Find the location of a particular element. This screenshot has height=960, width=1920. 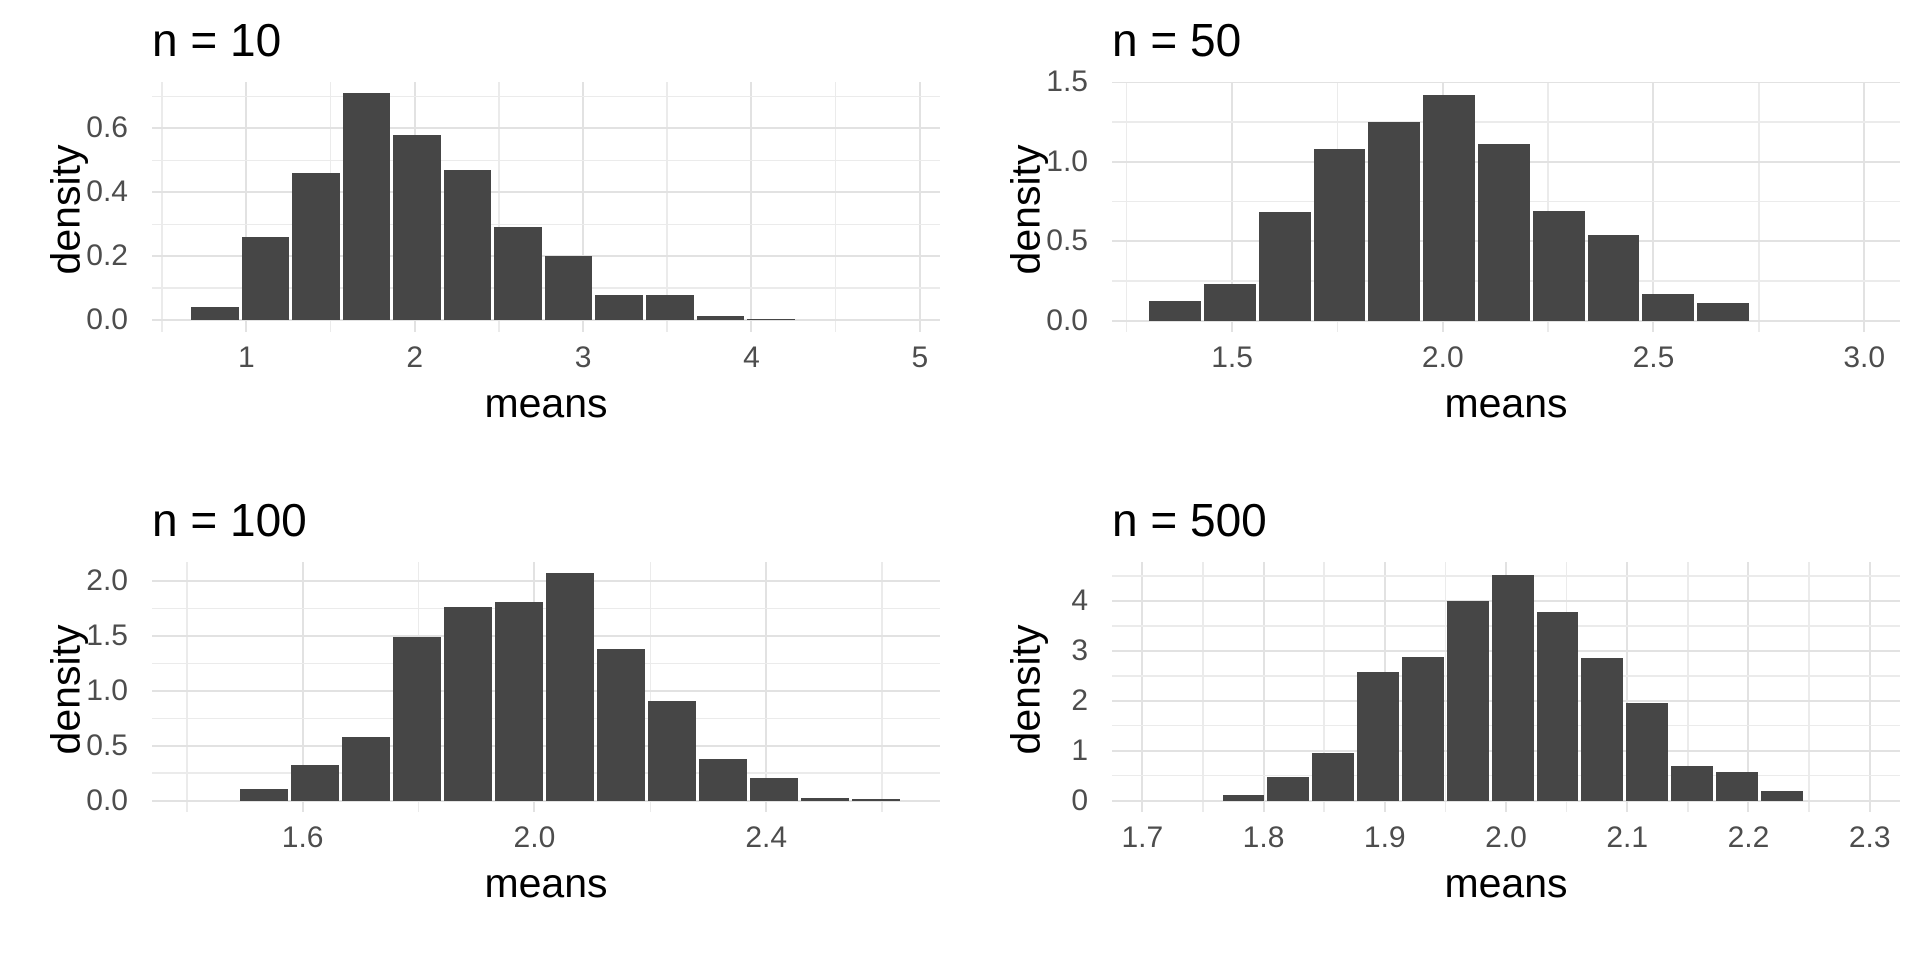

x-axis-tick-labels: 1.6 2.0 2.4 is located at coordinates (546, 839).